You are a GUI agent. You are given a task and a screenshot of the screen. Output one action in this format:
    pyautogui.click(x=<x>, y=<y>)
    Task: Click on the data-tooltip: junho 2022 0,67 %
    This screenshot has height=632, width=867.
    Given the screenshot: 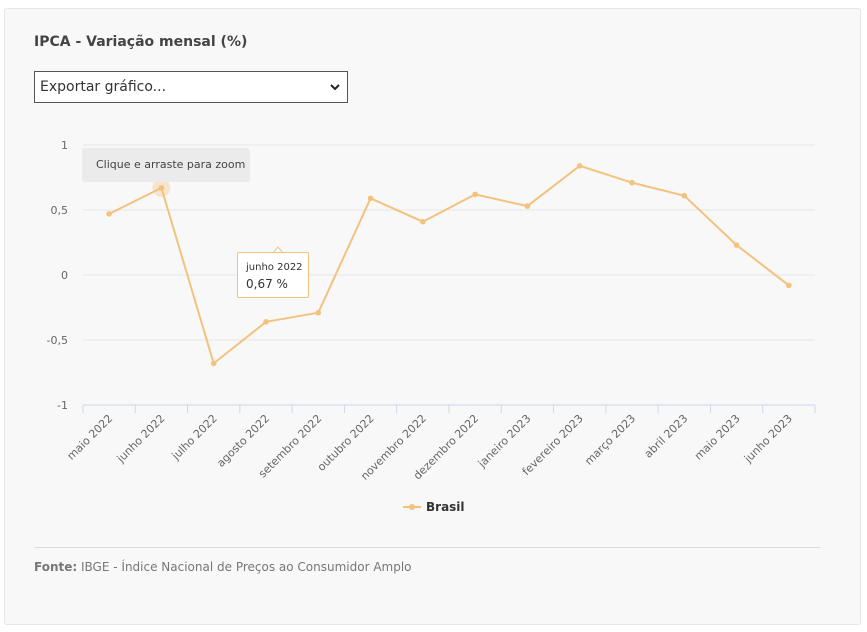 What is the action you would take?
    pyautogui.click(x=273, y=275)
    